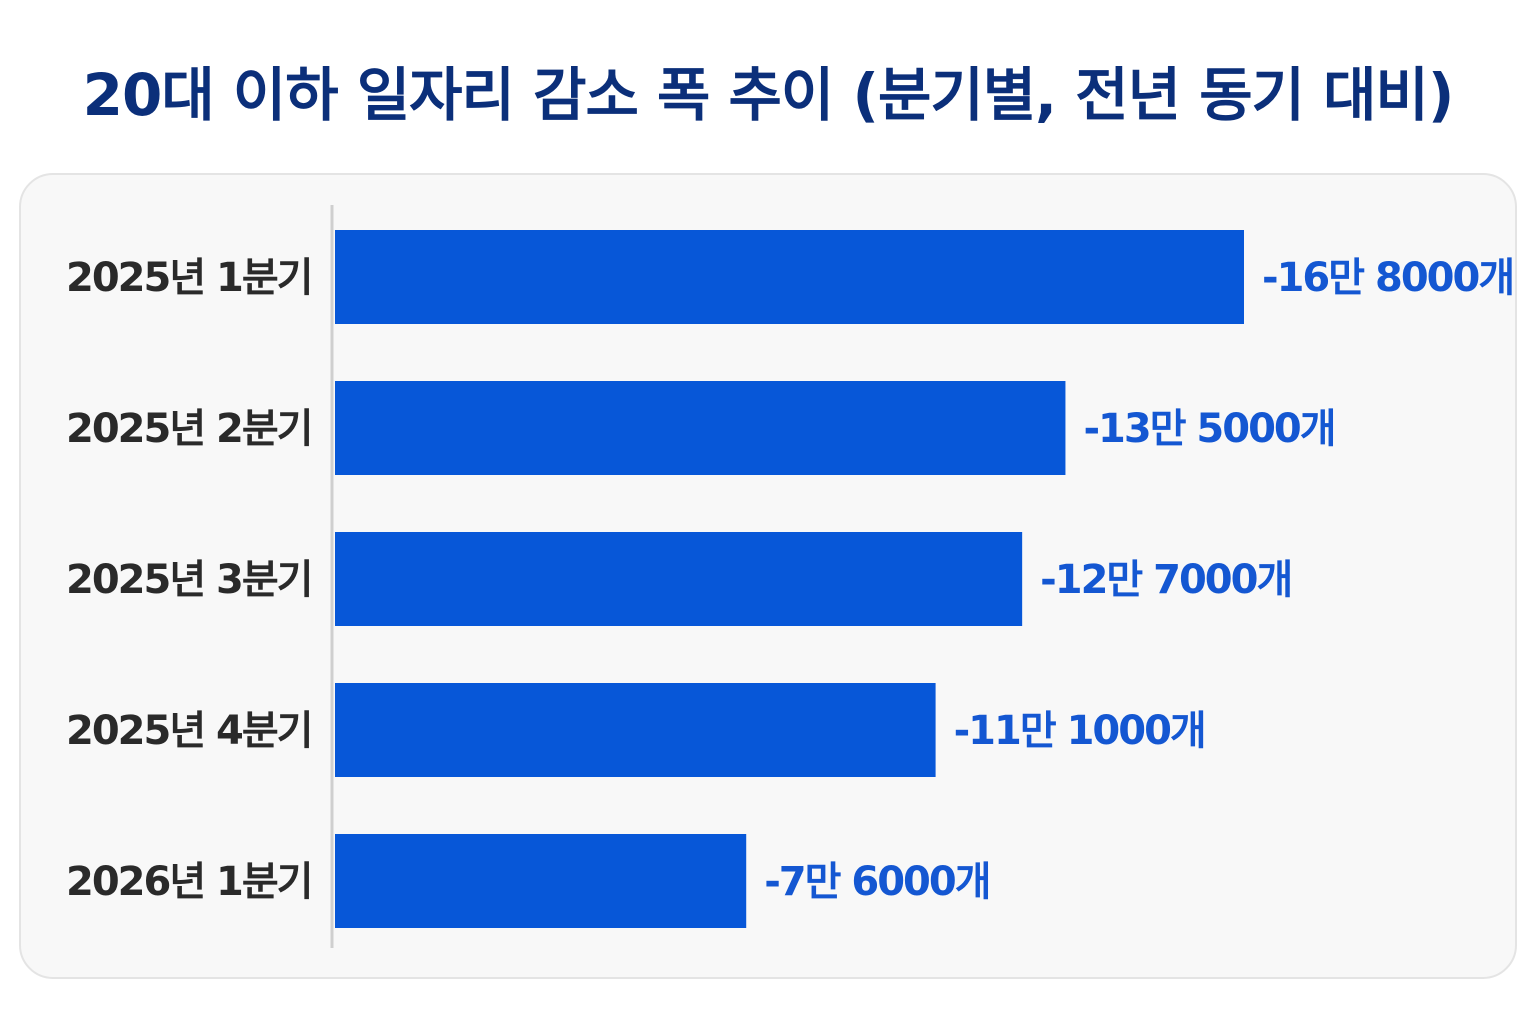  I want to click on category-label-2: 2025년 2분기, so click(189, 429).